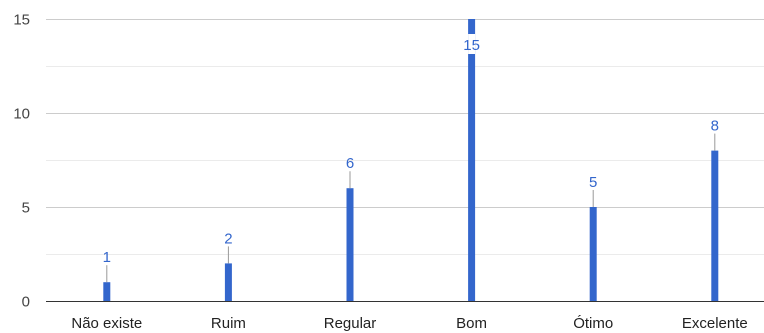  What do you see at coordinates (21, 20) in the screenshot?
I see `y-tick-label: 15` at bounding box center [21, 20].